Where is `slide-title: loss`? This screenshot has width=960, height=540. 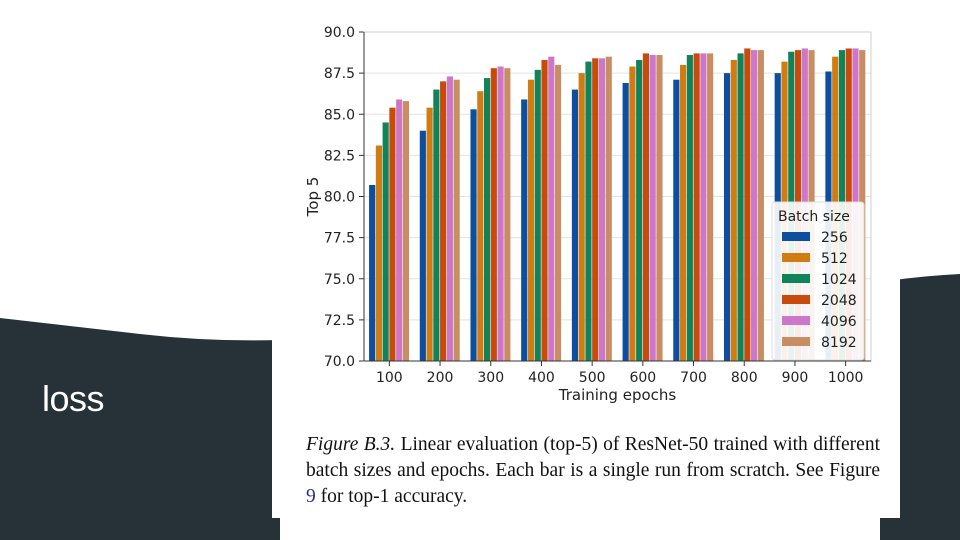
slide-title: loss is located at coordinates (73, 398).